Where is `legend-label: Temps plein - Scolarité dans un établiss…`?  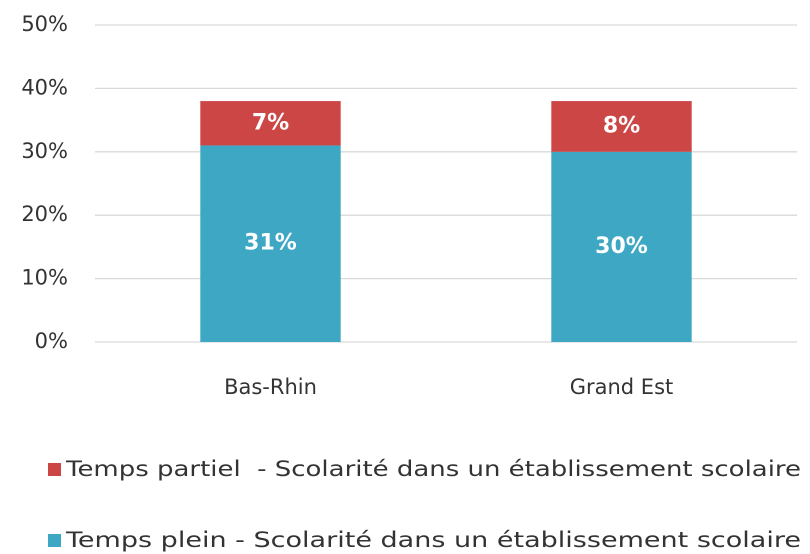 legend-label: Temps plein - Scolarité dans un établiss… is located at coordinates (433, 540).